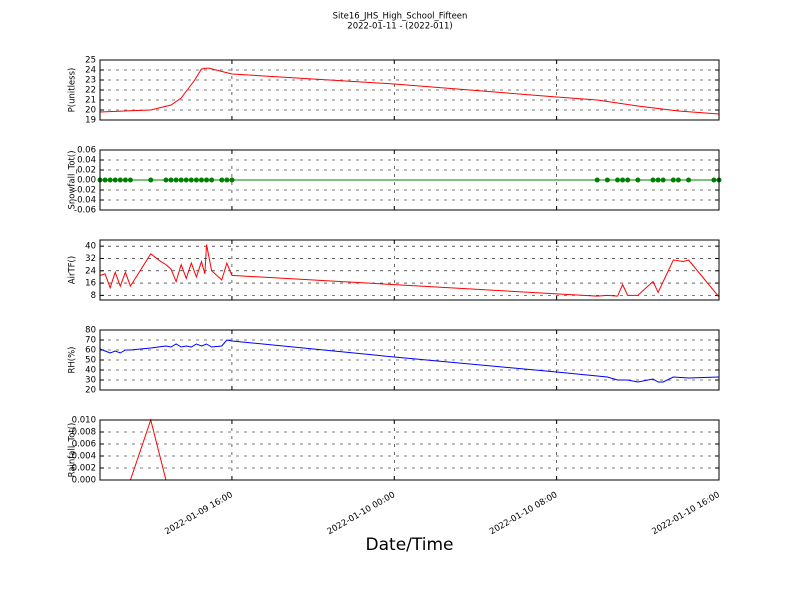 This screenshot has height=600, width=800. Describe the element at coordinates (85, 191) in the screenshot. I see `y-tick-label: -0.02` at that location.